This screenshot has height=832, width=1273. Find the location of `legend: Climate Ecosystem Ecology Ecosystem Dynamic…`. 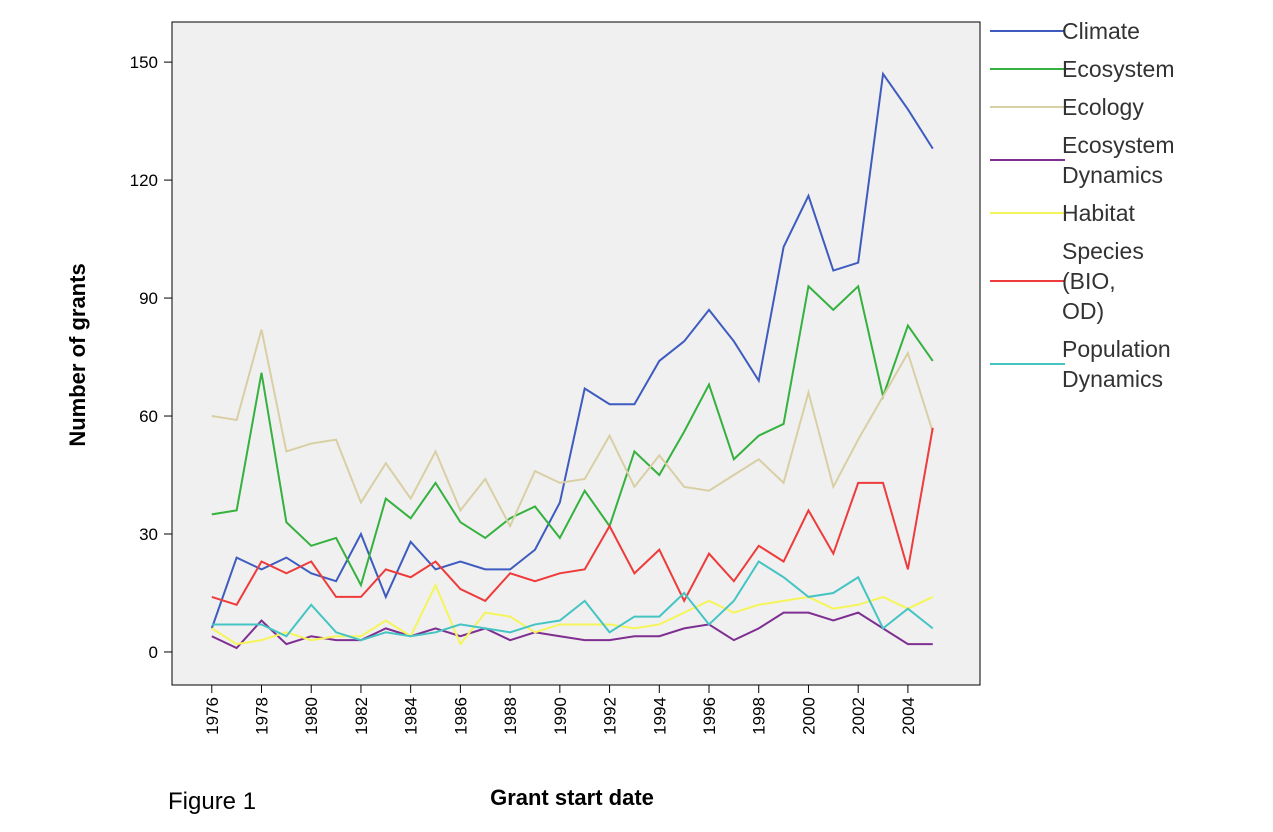

legend: Climate Ecosystem Ecology Ecosystem Dynamic… is located at coordinates (1082, 209).